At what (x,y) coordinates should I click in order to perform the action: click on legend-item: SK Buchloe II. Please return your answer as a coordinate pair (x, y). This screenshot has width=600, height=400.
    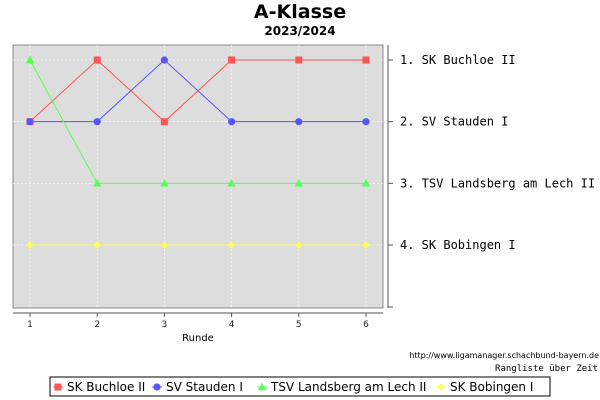
    Looking at the image, I should click on (99, 387).